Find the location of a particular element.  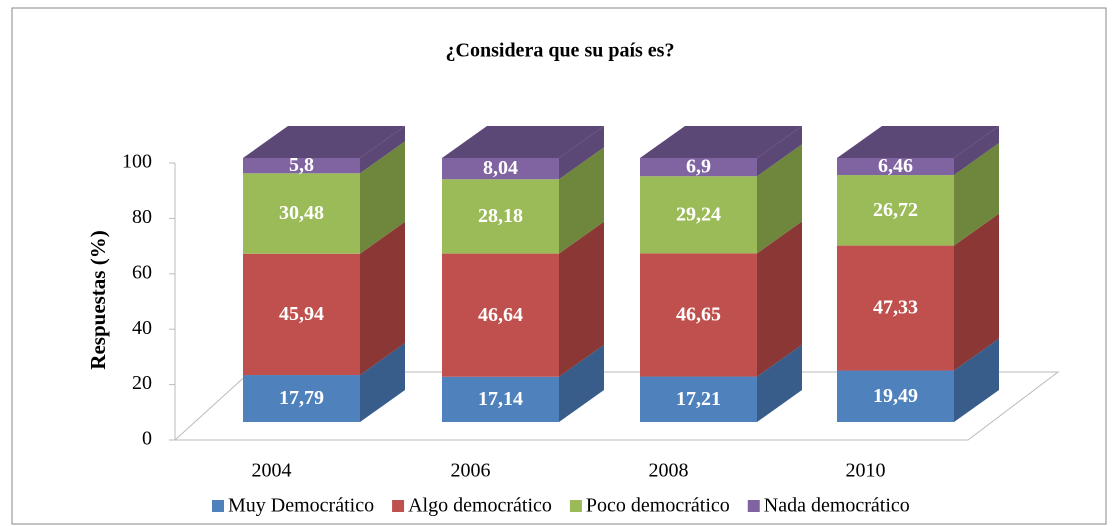

y-tick-label: 20 is located at coordinates (142, 383).